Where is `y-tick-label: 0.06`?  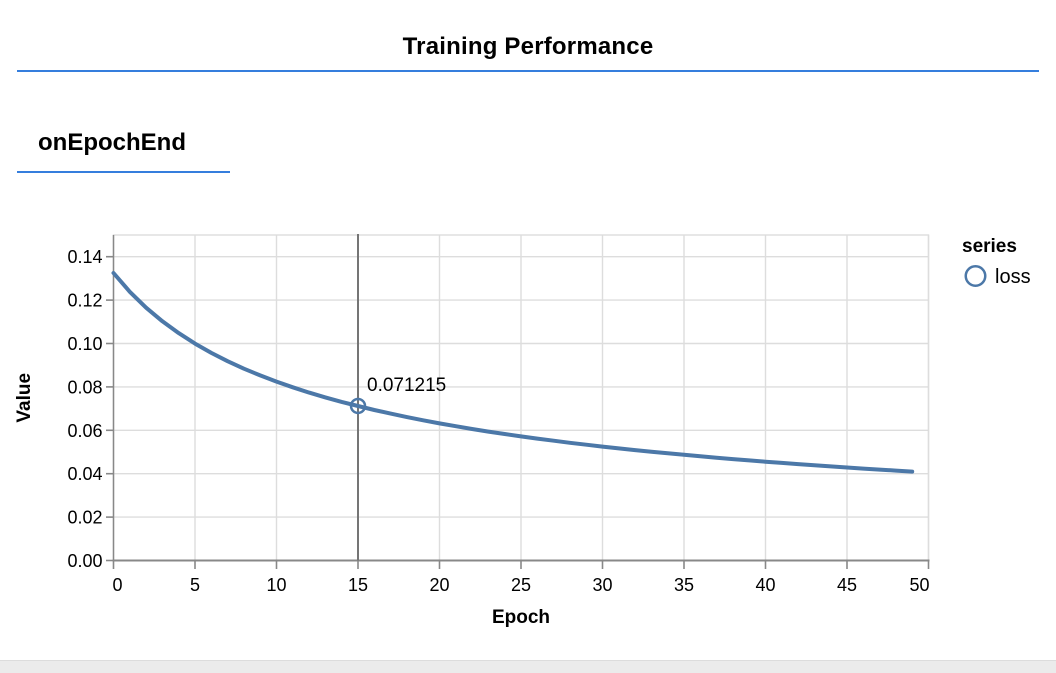 y-tick-label: 0.06 is located at coordinates (84, 431).